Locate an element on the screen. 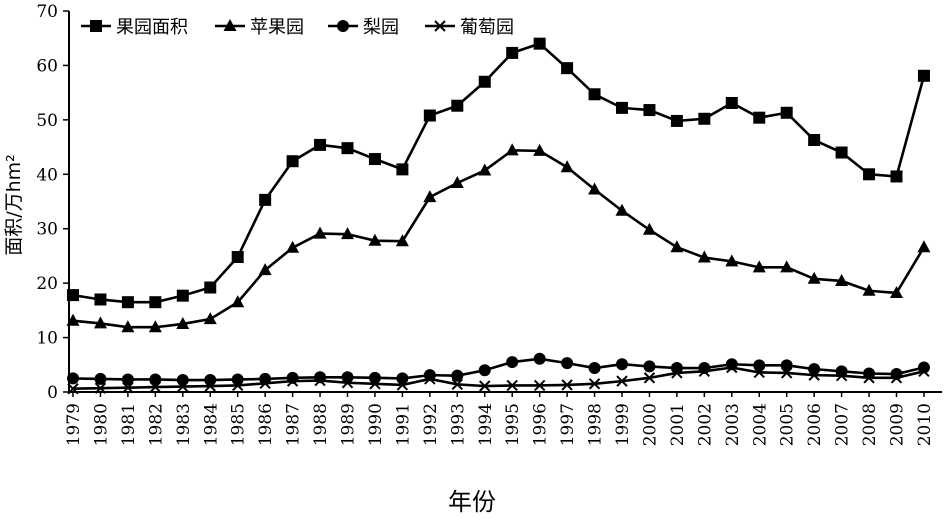  x-tick-label: 2003 is located at coordinates (733, 424).